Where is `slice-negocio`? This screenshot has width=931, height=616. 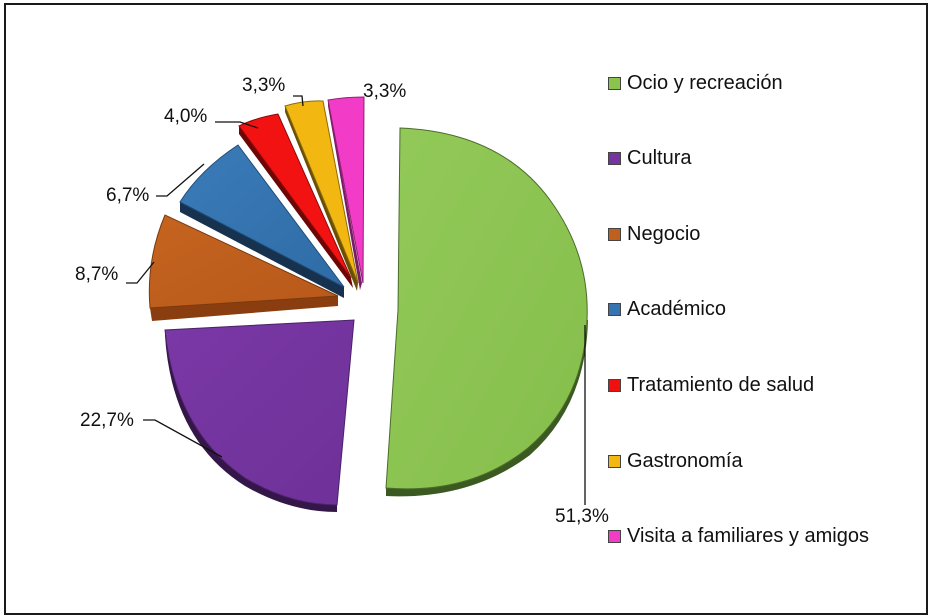 slice-negocio is located at coordinates (243, 267).